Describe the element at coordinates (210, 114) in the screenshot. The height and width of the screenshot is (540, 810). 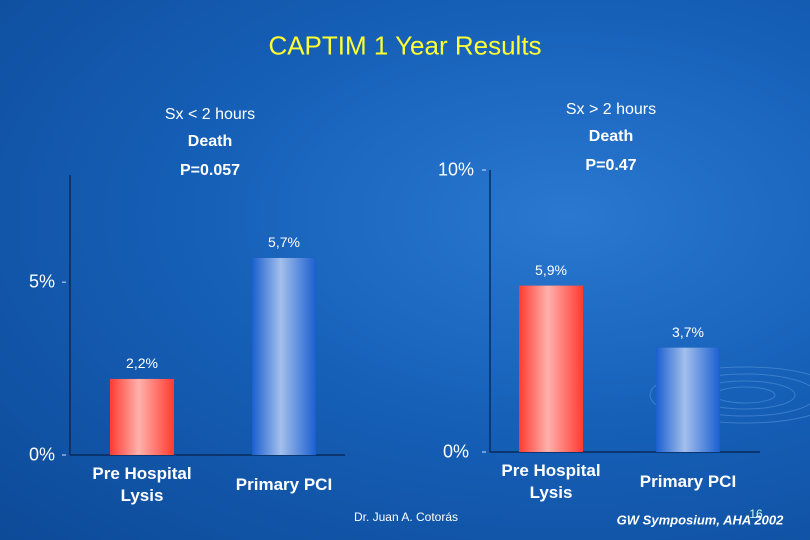
I see `group-label: Sx < 2 hours` at that location.